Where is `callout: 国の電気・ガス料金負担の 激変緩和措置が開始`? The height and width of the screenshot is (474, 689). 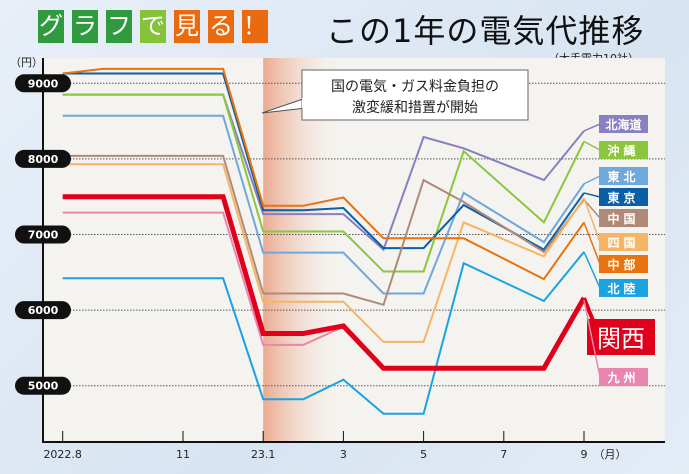
callout: 国の電気・ガス料金負担の 激変緩和措置が開始 is located at coordinates (395, 95).